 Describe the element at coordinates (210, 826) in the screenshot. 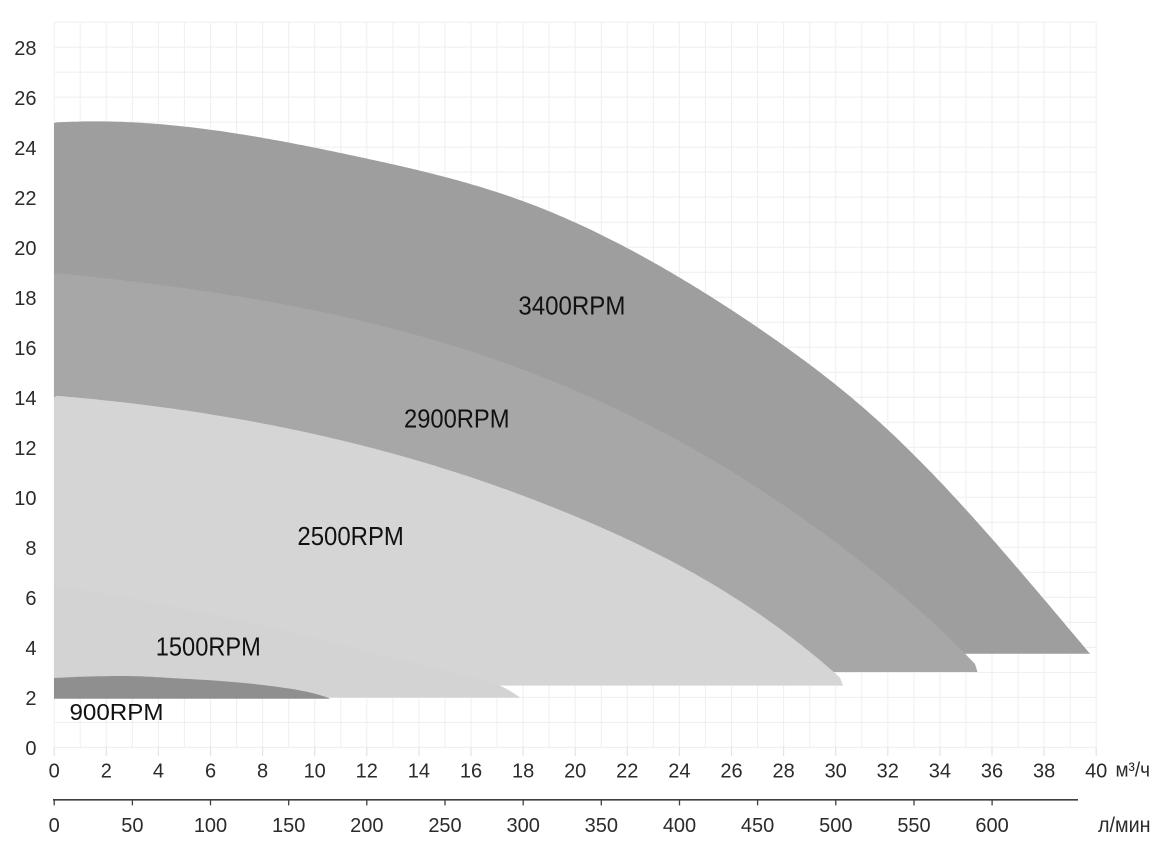

I see `svg-text: 100` at that location.